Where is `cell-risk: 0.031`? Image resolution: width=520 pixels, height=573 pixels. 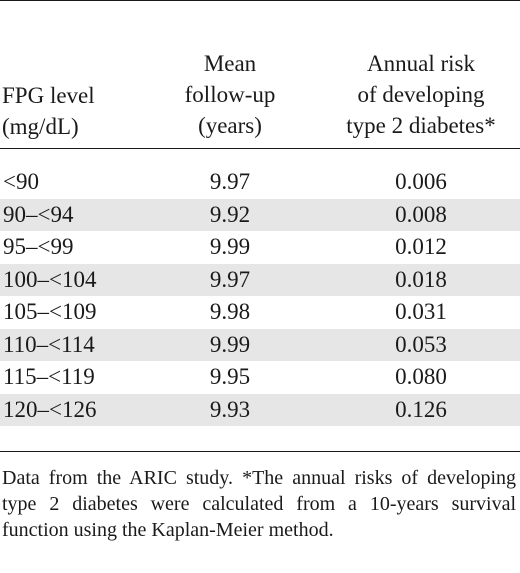 cell-risk: 0.031 is located at coordinates (421, 311).